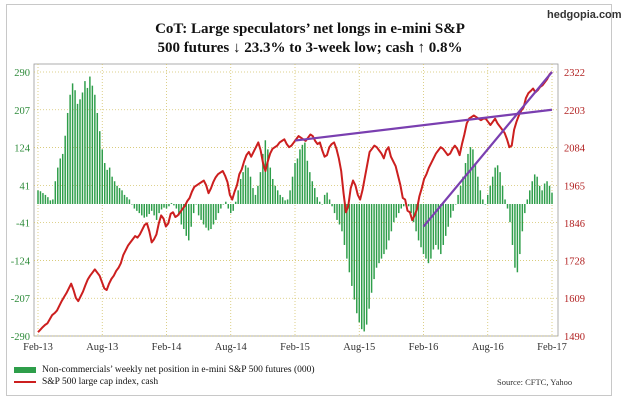 The width and height of the screenshot is (623, 404). Describe the element at coordinates (164, 382) in the screenshot. I see `legend-entry-line: S&P 500 large cap index, cash` at that location.